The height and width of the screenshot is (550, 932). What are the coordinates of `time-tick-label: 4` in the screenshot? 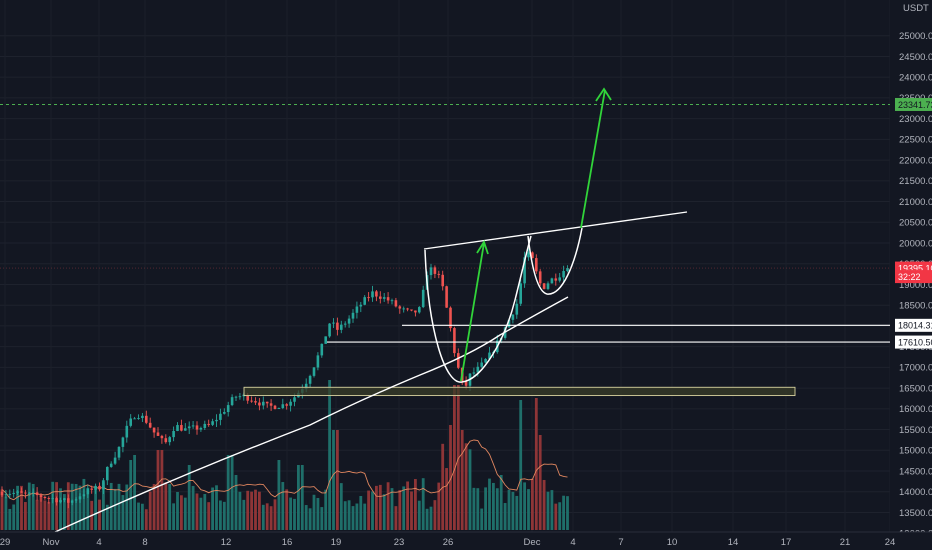 It's located at (98, 542).